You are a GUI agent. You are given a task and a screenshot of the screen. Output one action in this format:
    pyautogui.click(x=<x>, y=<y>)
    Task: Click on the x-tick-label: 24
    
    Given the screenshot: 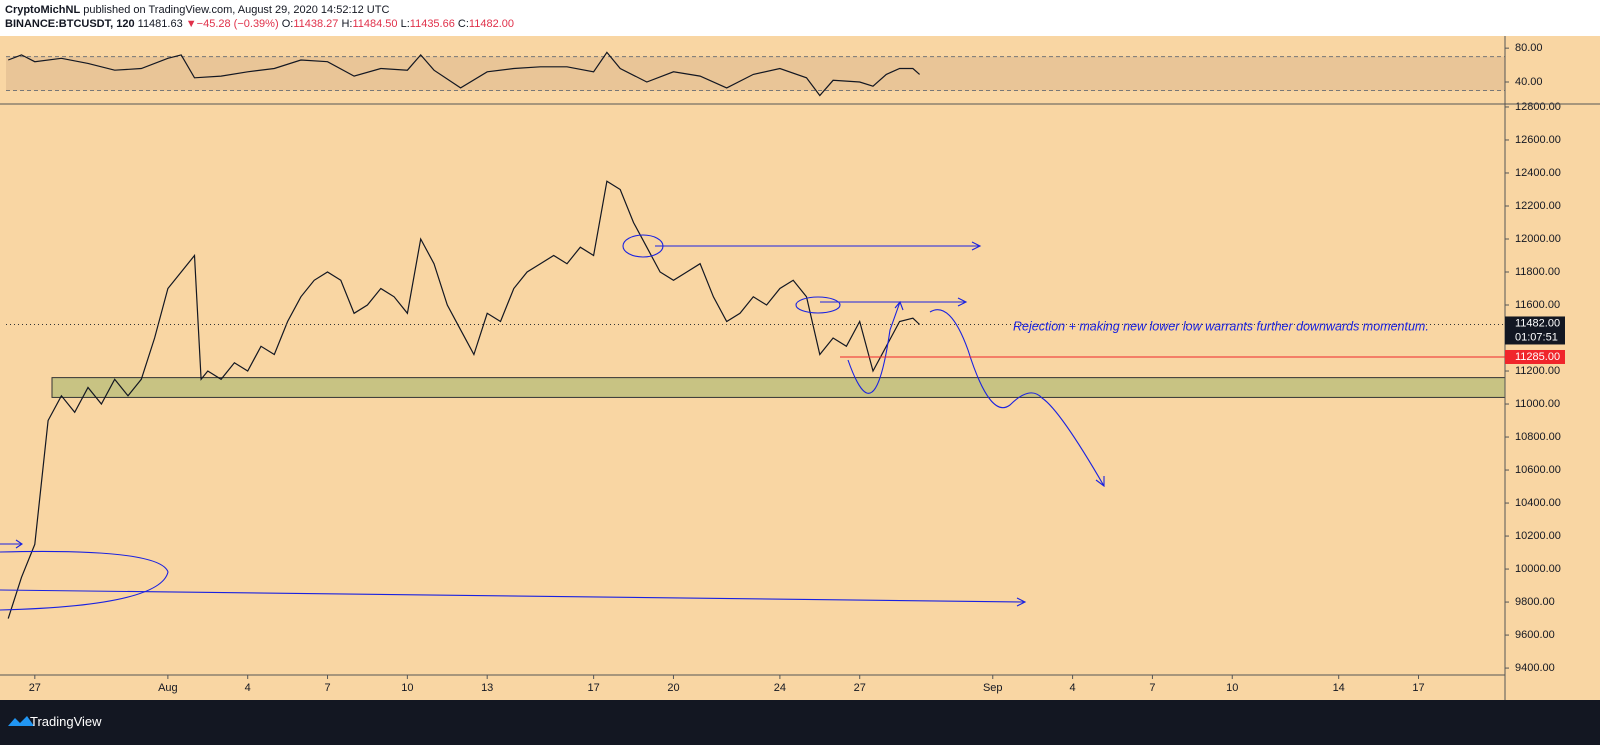 What is the action you would take?
    pyautogui.click(x=780, y=688)
    